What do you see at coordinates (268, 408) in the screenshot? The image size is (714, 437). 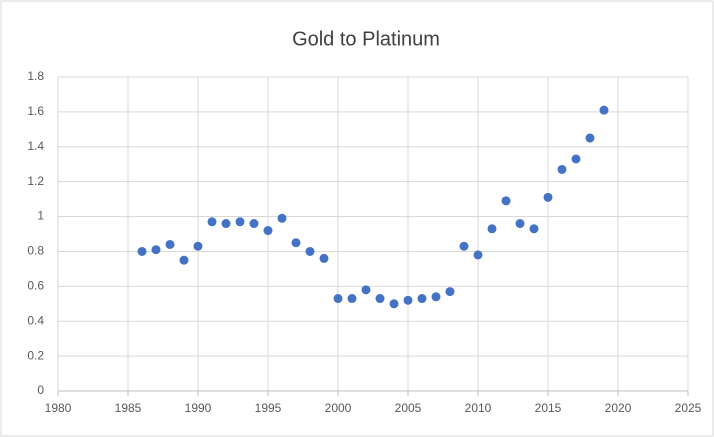 I see `x-tick-label: 1995` at bounding box center [268, 408].